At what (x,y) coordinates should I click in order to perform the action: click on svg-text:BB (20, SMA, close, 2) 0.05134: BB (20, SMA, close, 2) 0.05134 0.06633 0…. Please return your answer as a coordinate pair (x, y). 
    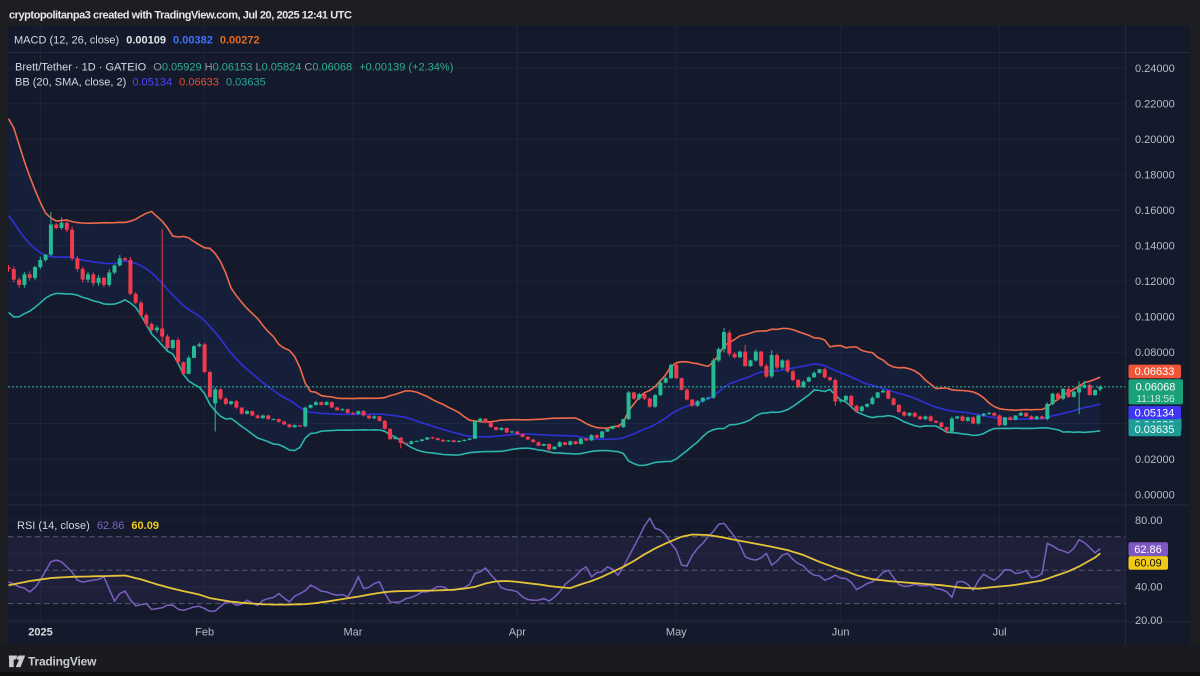
    Looking at the image, I should click on (140, 83).